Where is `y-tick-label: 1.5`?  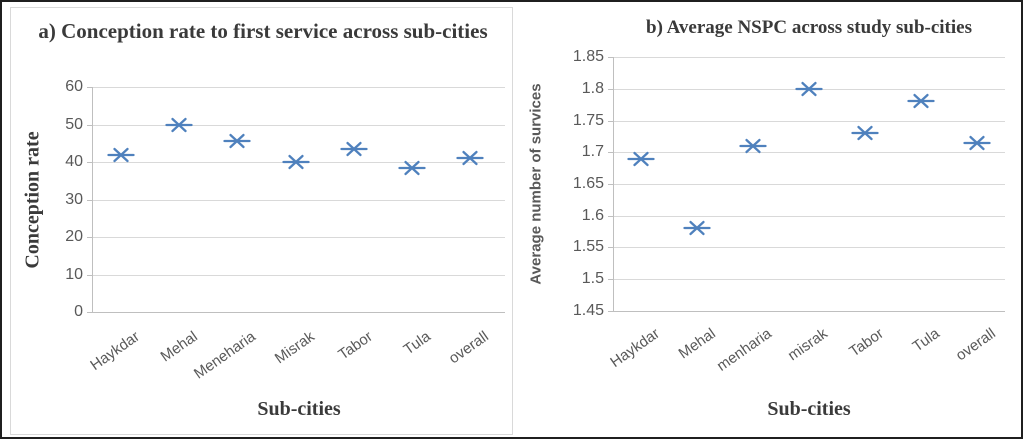
y-tick-label: 1.5 is located at coordinates (592, 278).